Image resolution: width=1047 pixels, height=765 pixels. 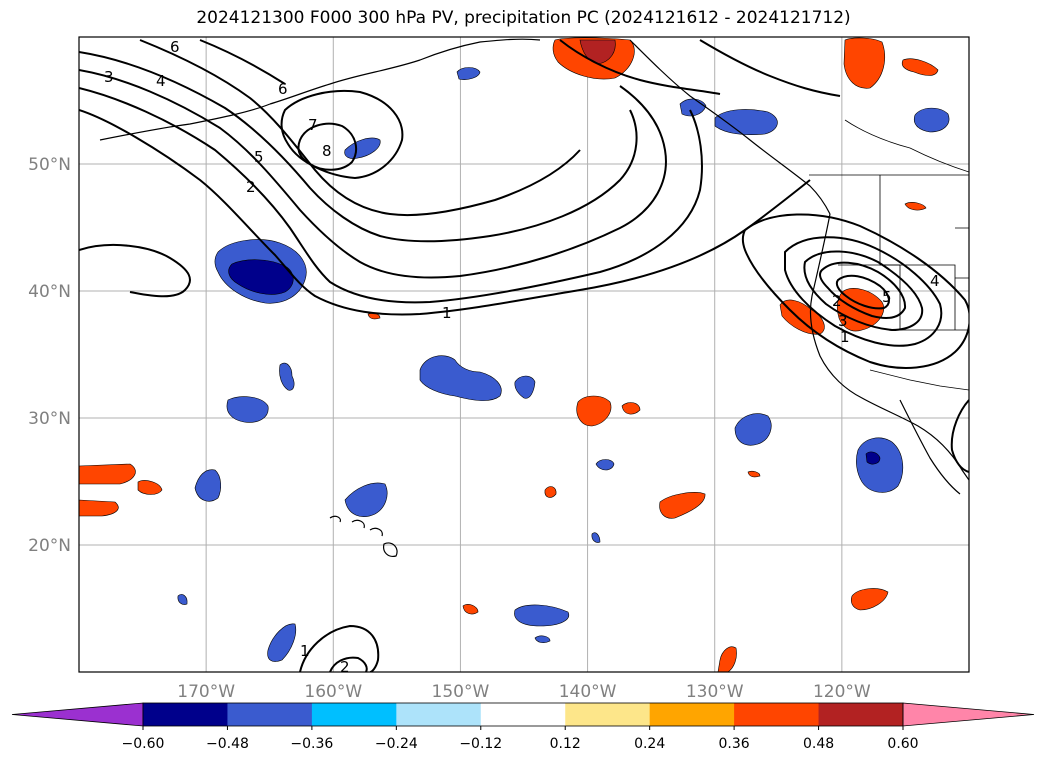 What do you see at coordinates (565, 744) in the screenshot?
I see `colorbar-label: 0.12` at bounding box center [565, 744].